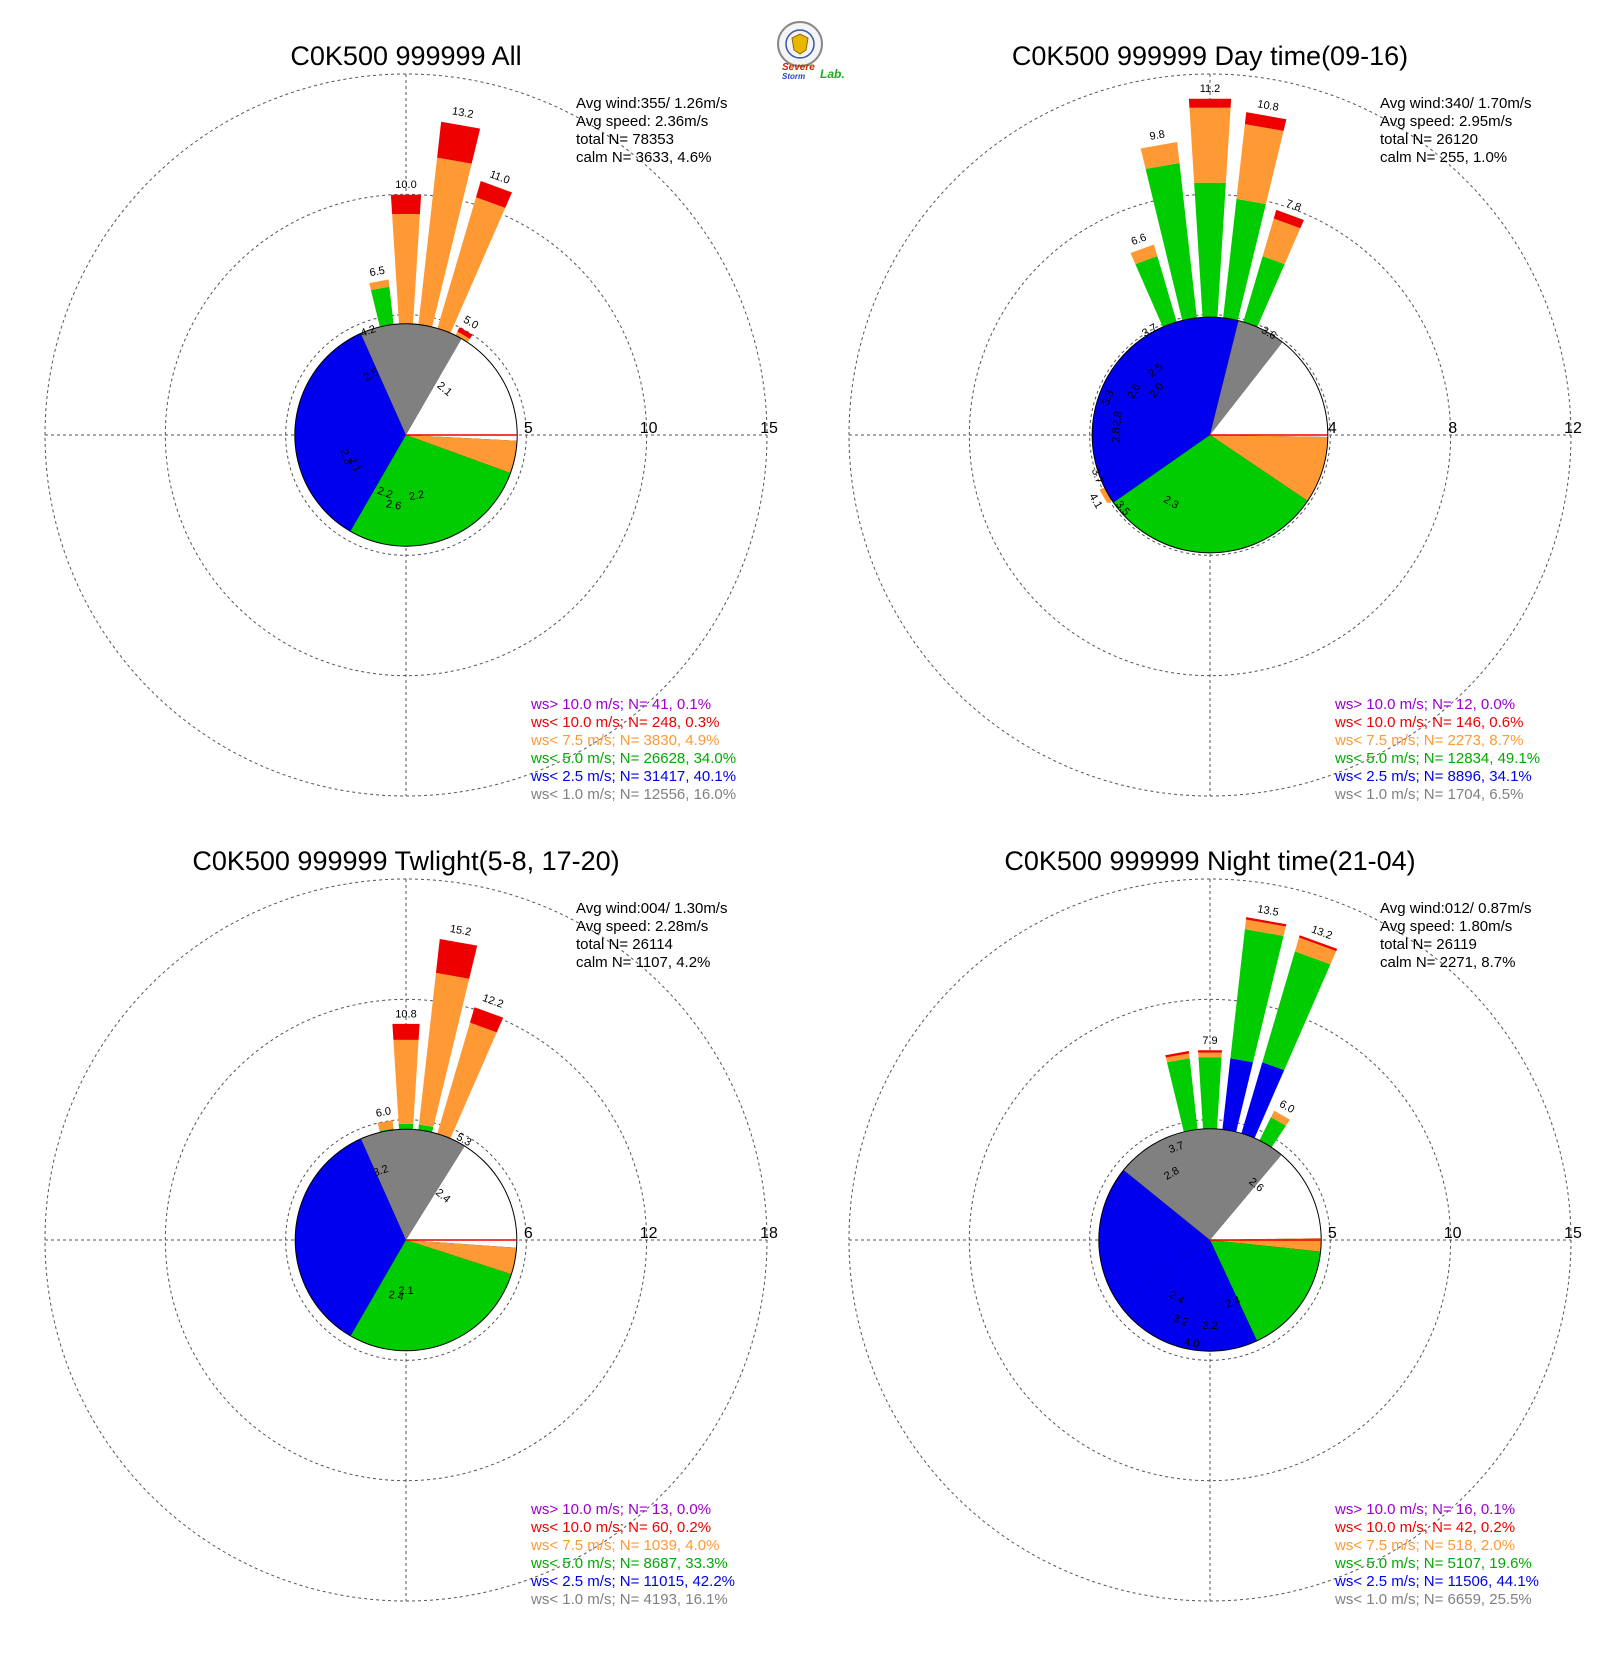 Image resolution: width=1620 pixels, height=1660 pixels. I want to click on panel-title: C0K500 999999 Day time(09-16), so click(1210, 56).